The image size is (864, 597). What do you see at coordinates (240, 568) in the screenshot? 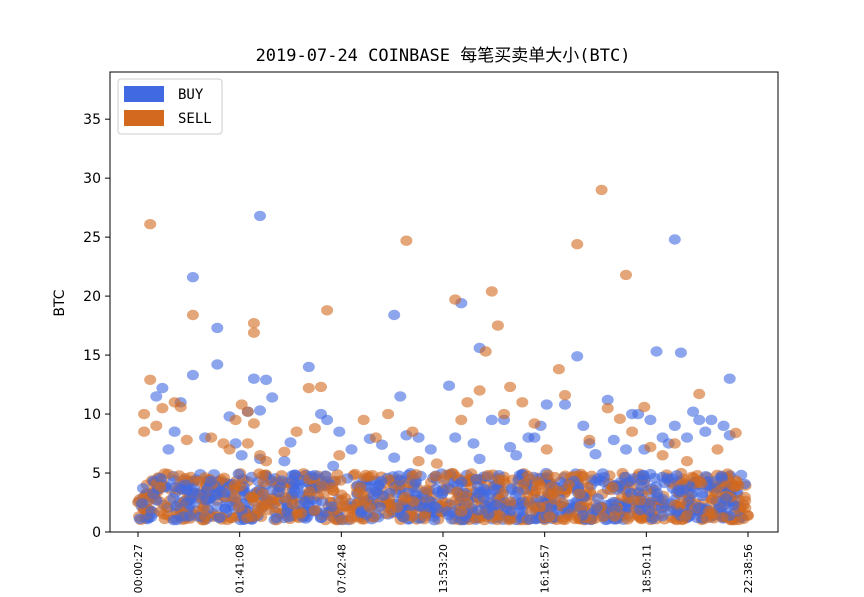
I see `x-tick-label: 01:41:08` at bounding box center [240, 568].